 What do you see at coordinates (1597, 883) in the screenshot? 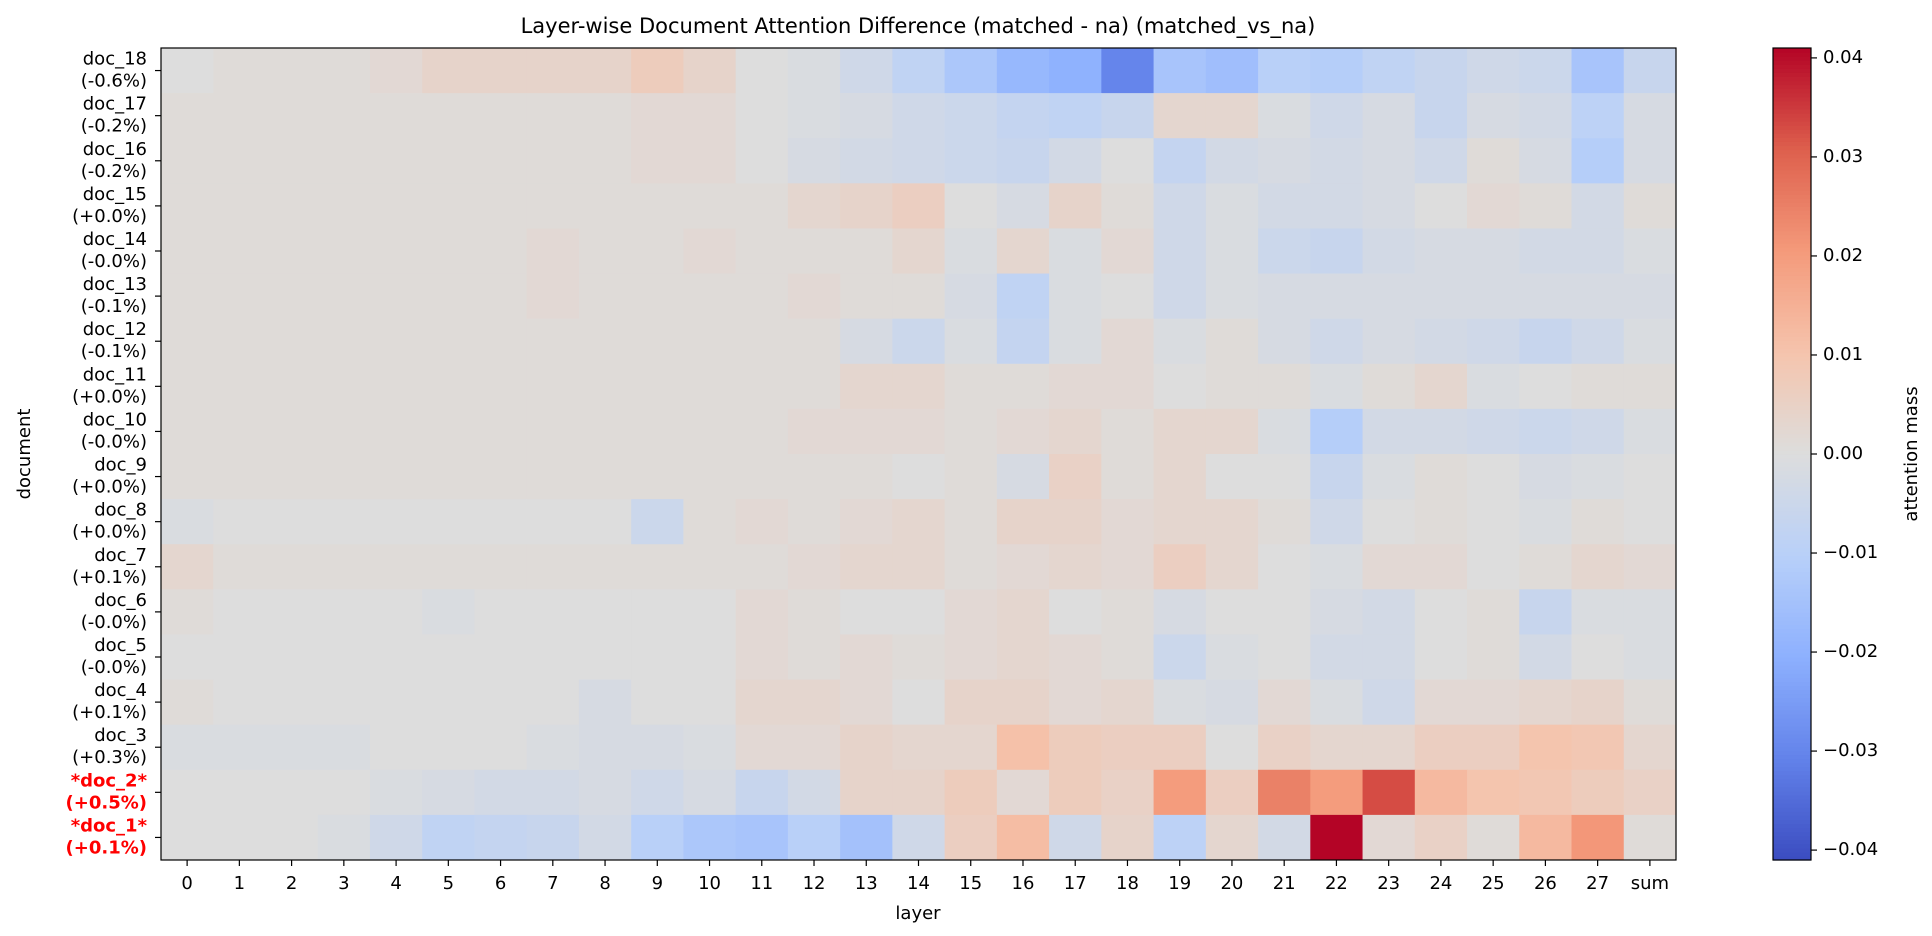
I see `x-tick-label: 27` at bounding box center [1597, 883].